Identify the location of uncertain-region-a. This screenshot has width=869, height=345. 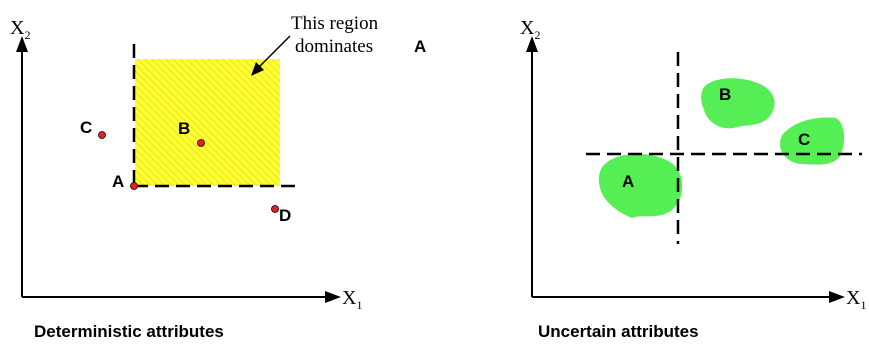
(640, 185).